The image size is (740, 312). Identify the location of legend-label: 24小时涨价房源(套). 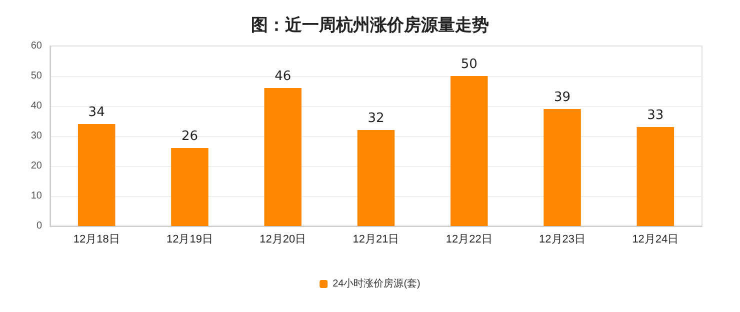
(376, 284).